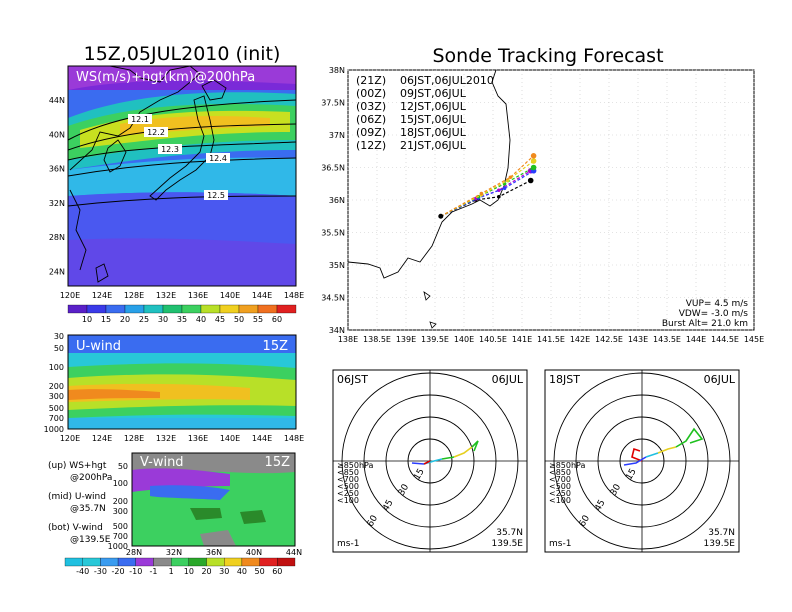 This screenshot has height=612, width=792. I want to click on map-x-tick: 132E, so click(166, 295).